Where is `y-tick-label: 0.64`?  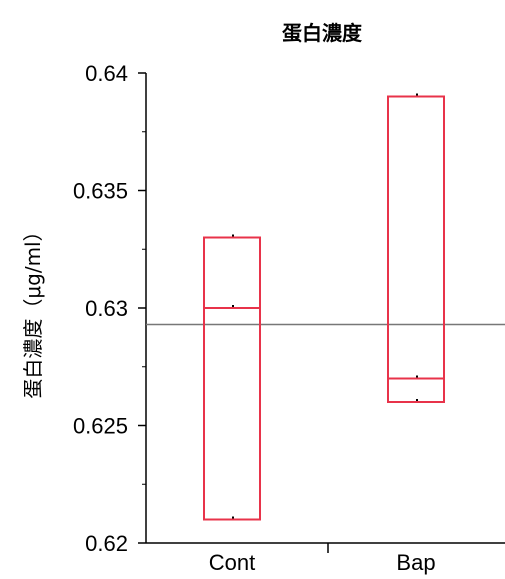 y-tick-label: 0.64 is located at coordinates (106, 73).